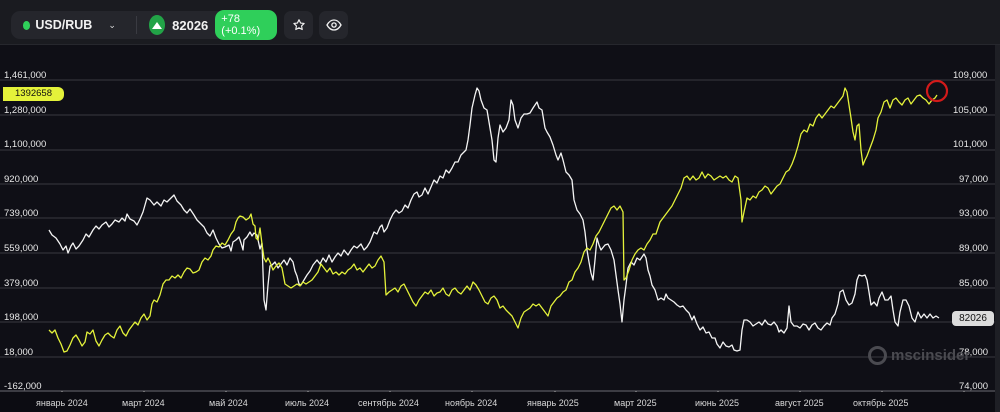 The height and width of the screenshot is (412, 1000). I want to click on chart-right-border, so click(997, 228).